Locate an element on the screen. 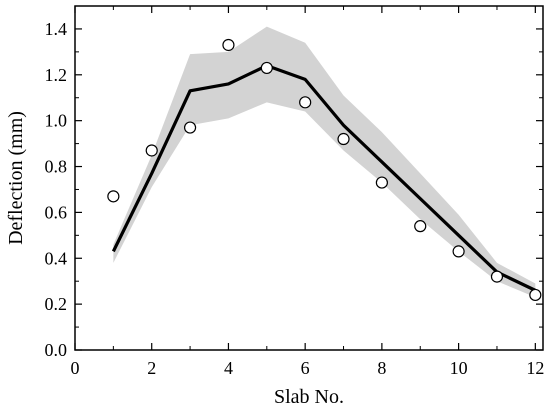 The width and height of the screenshot is (550, 411). x-tick-label: 12 is located at coordinates (535, 368).